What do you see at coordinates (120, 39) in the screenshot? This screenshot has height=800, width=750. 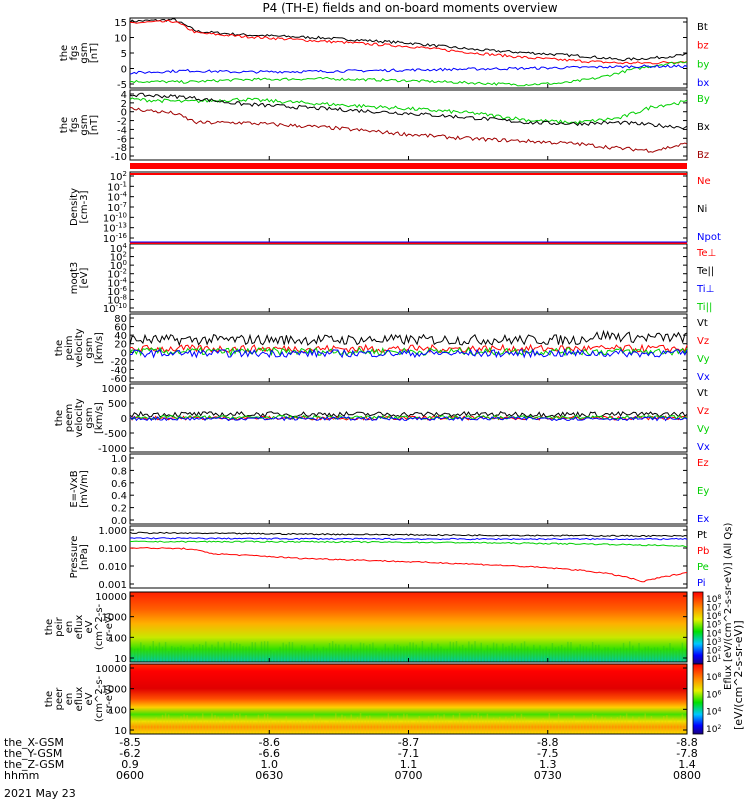 I see `y-tick-label: 10` at bounding box center [120, 39].